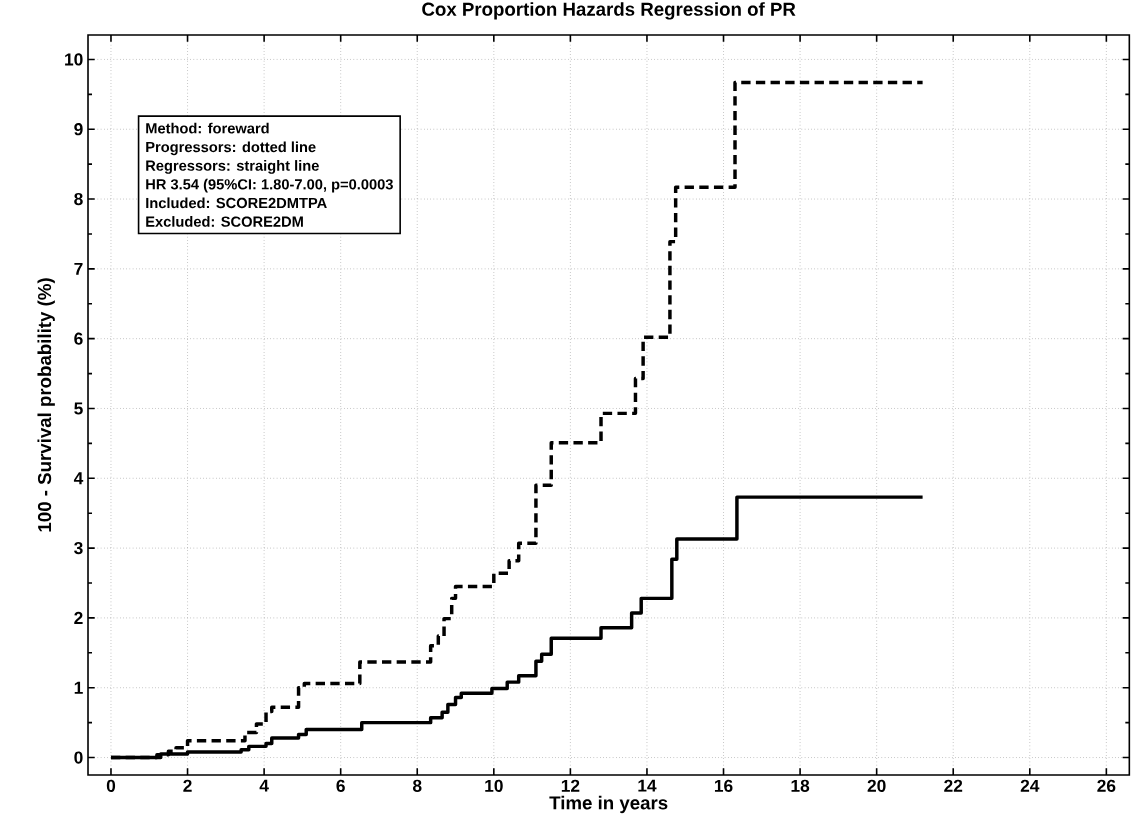 The height and width of the screenshot is (839, 1133). Describe the element at coordinates (1106, 785) in the screenshot. I see `x-tick-label: 26` at that location.